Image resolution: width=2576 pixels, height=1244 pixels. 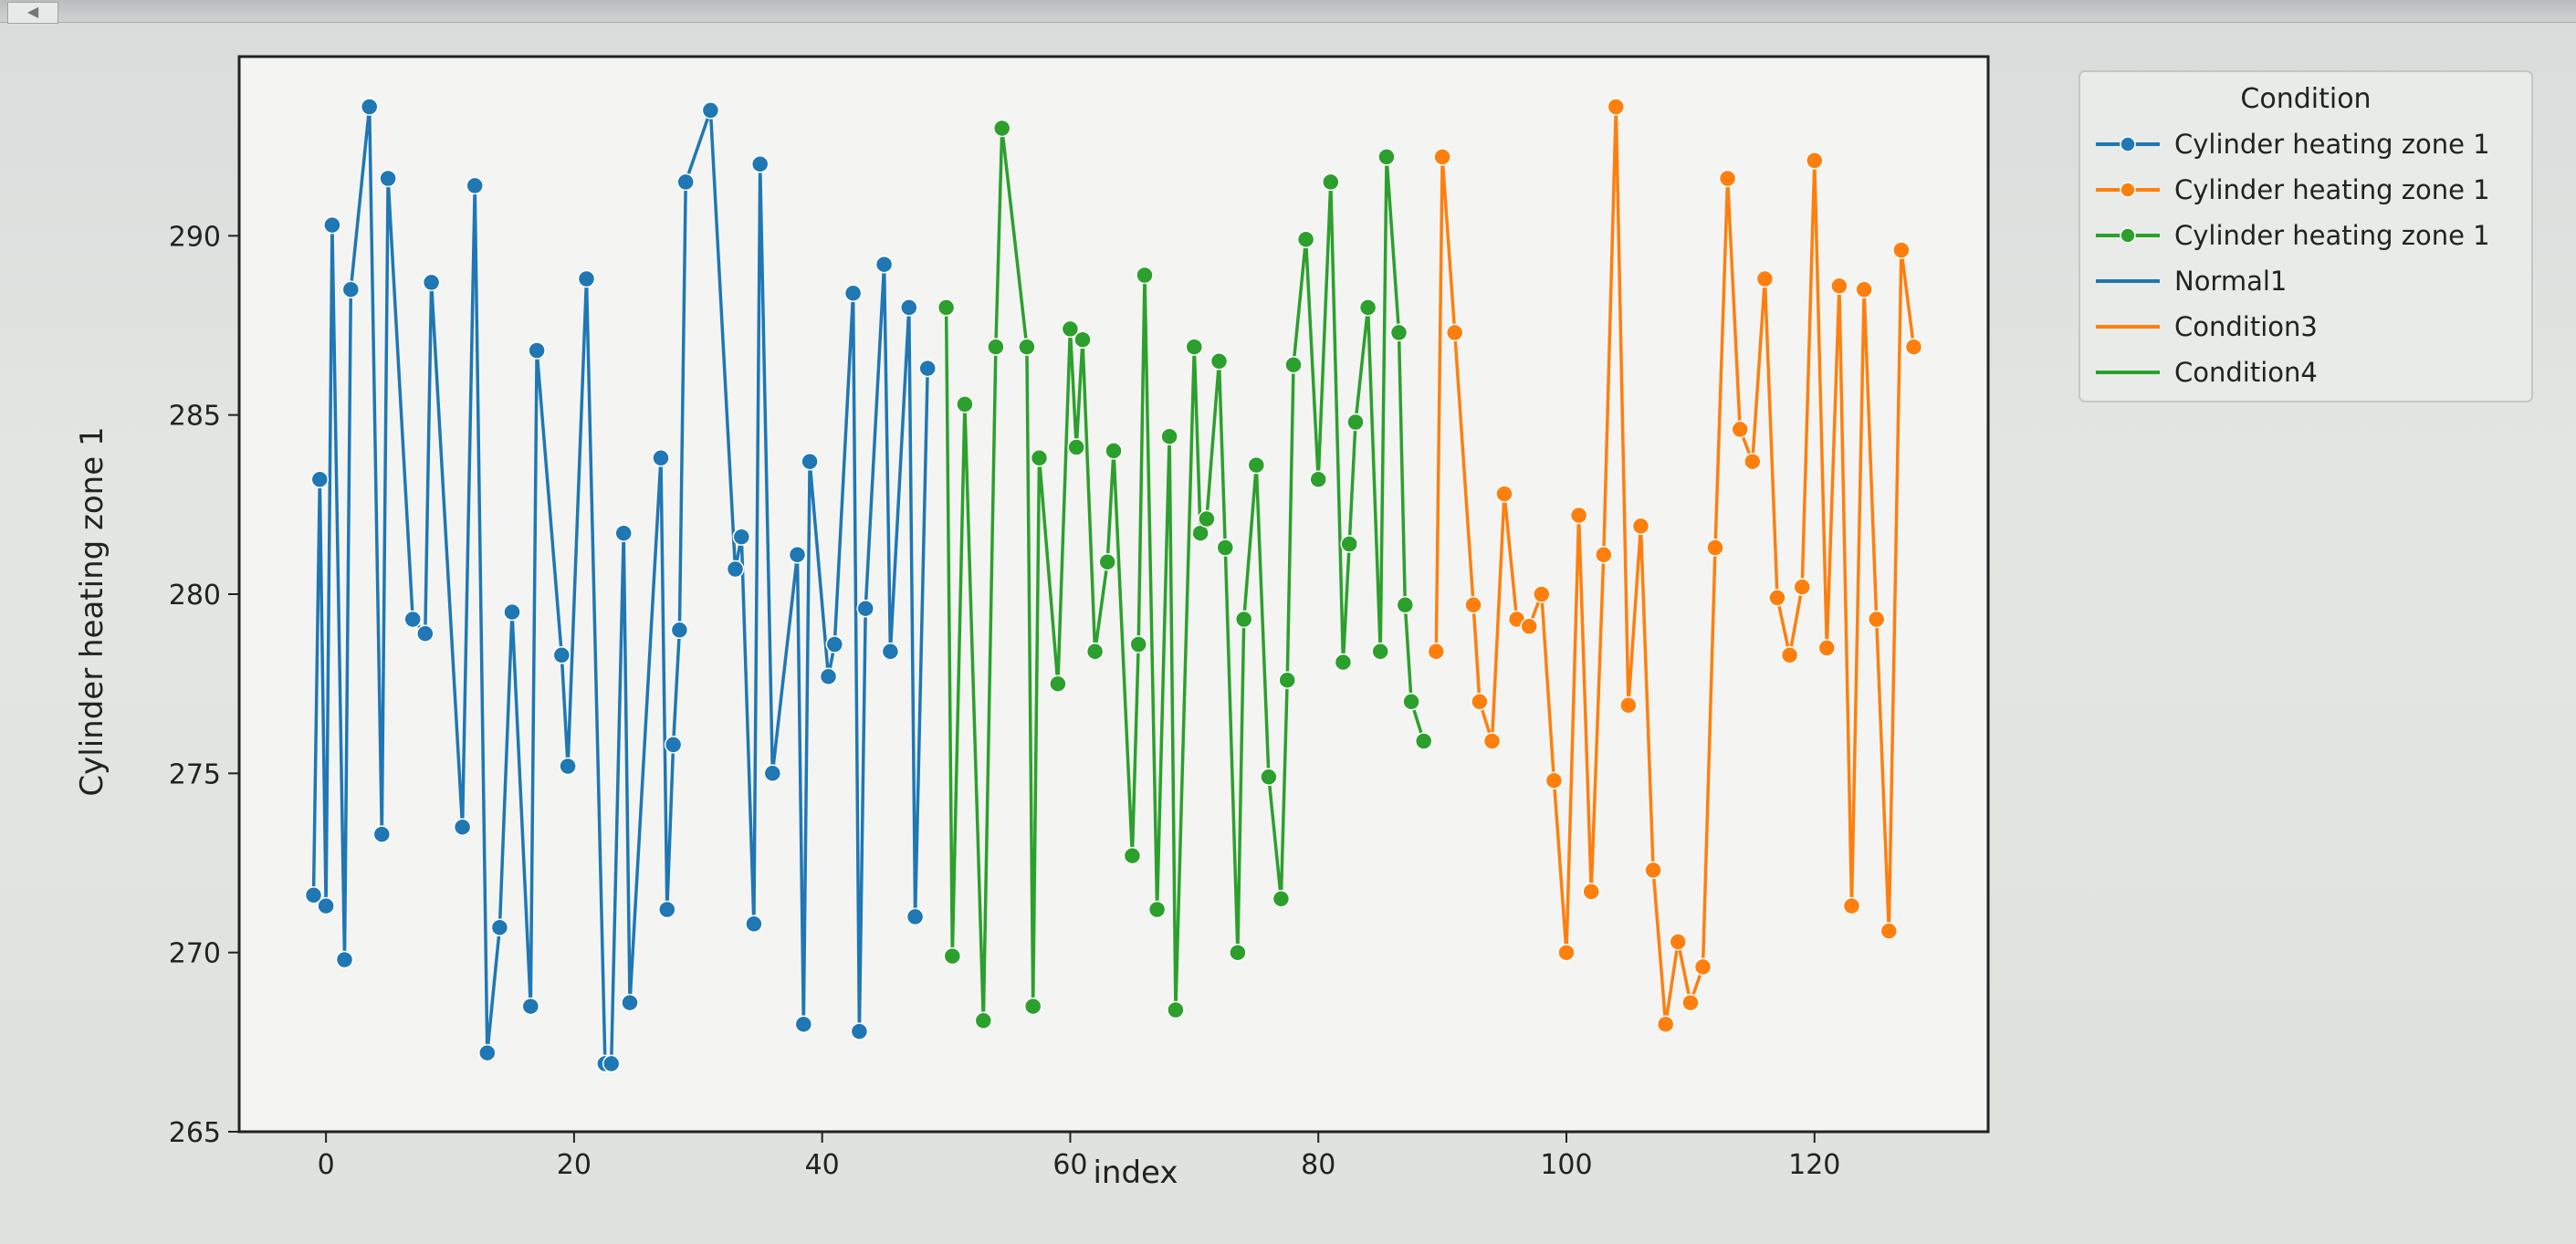 What do you see at coordinates (326, 1165) in the screenshot?
I see `x-tick-label: 0` at bounding box center [326, 1165].